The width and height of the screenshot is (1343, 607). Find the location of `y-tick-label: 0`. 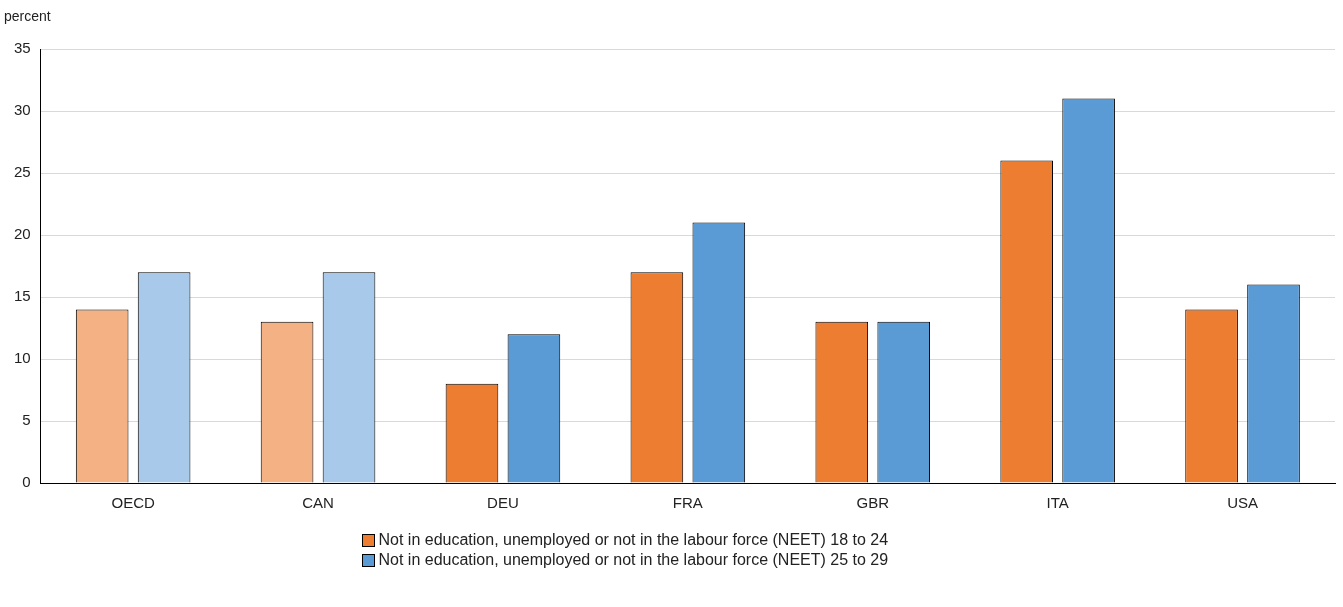

y-tick-label: 0 is located at coordinates (26, 482).